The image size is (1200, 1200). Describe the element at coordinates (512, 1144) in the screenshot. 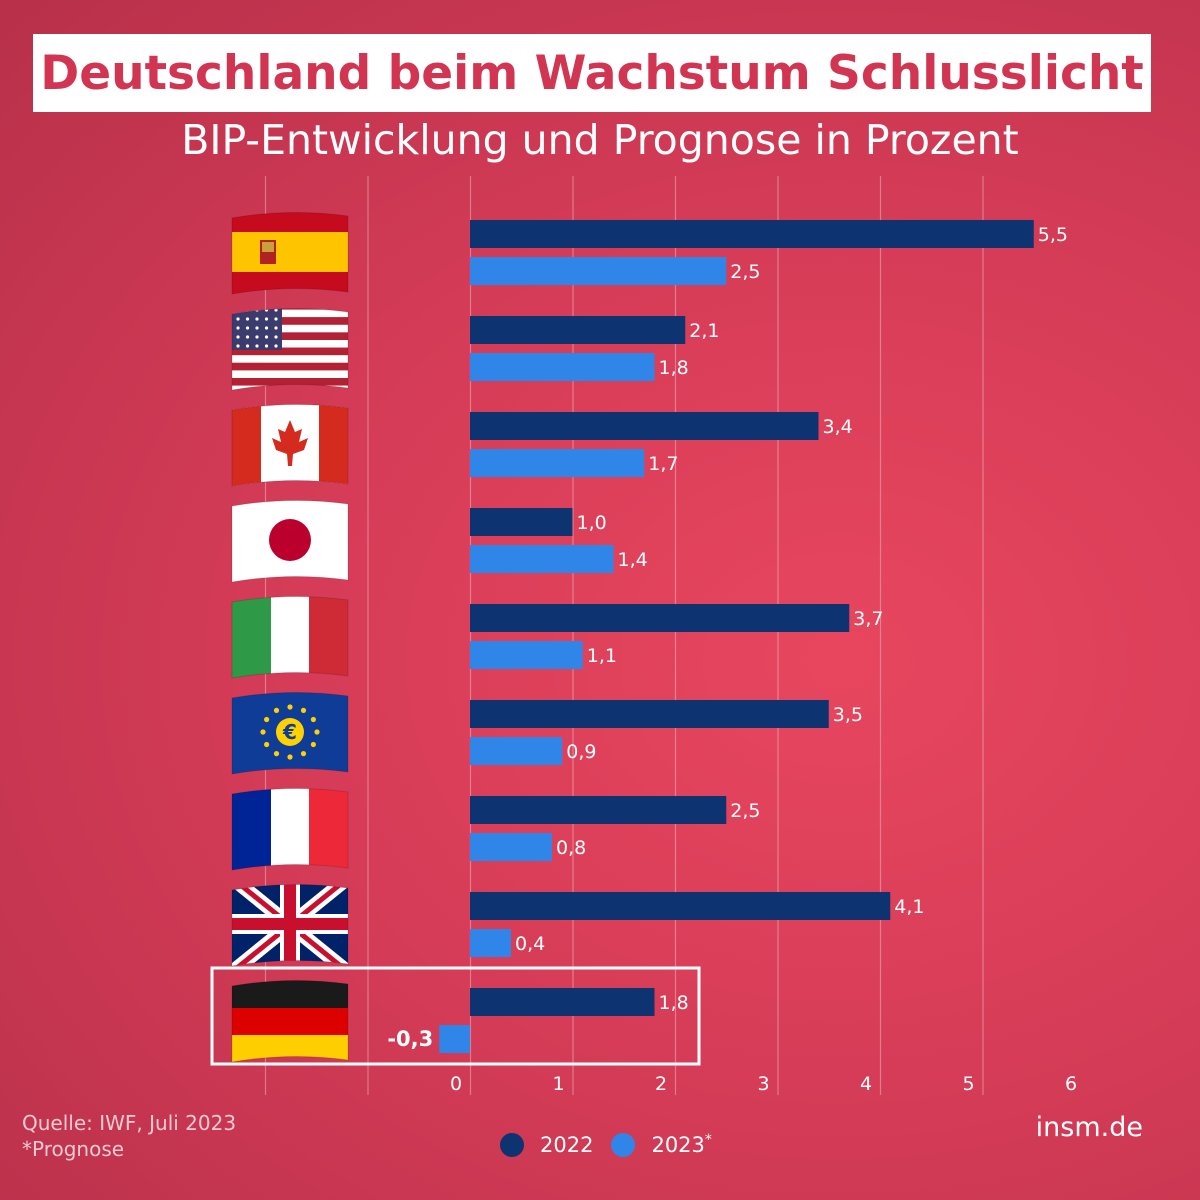

I see `legend-dot-2022` at that location.